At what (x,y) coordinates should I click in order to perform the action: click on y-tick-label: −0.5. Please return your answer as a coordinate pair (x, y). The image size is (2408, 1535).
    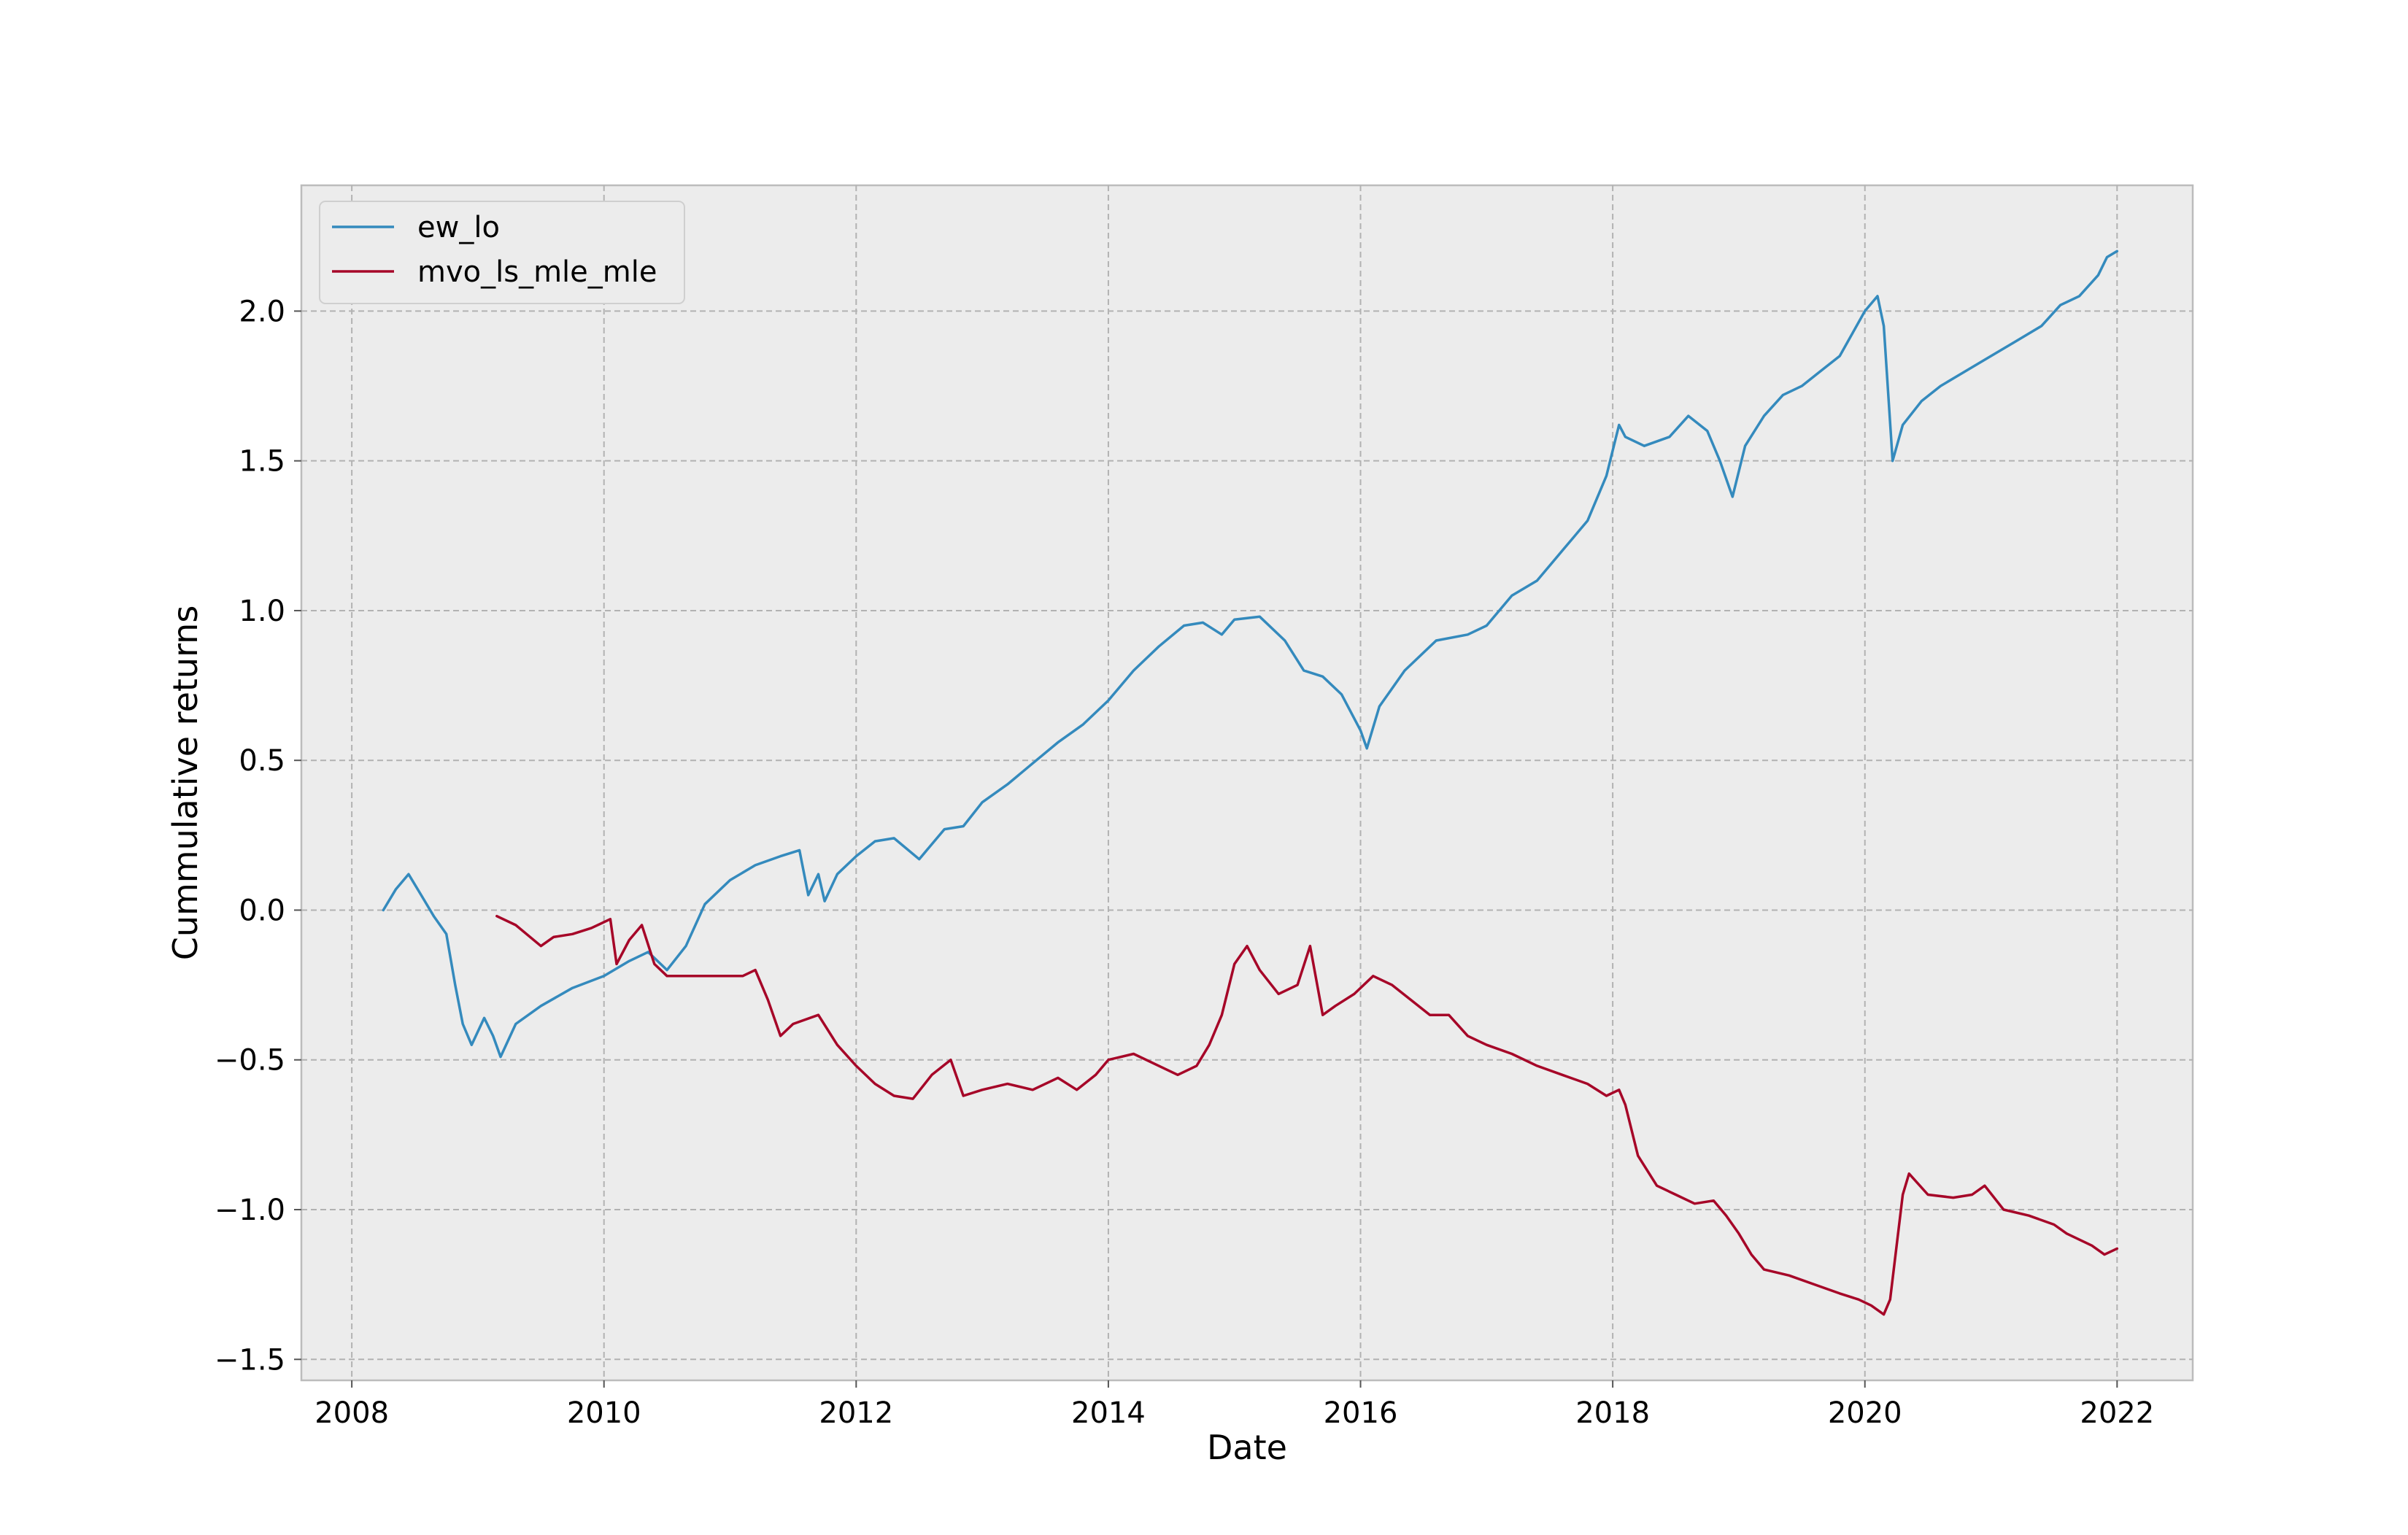
    Looking at the image, I should click on (250, 1061).